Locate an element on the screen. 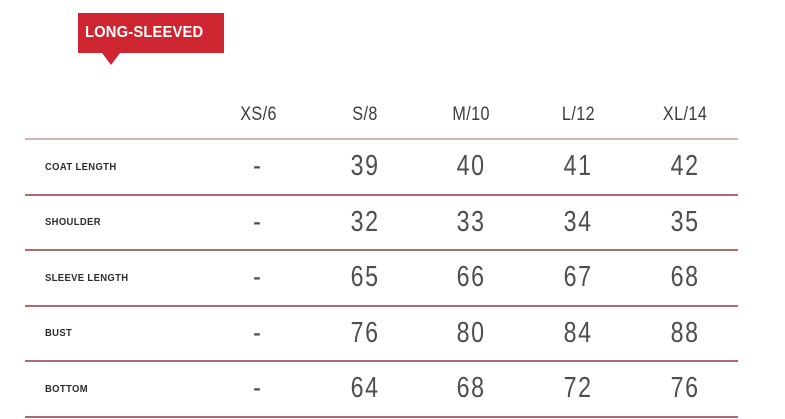  cell-value: 67 is located at coordinates (578, 277).